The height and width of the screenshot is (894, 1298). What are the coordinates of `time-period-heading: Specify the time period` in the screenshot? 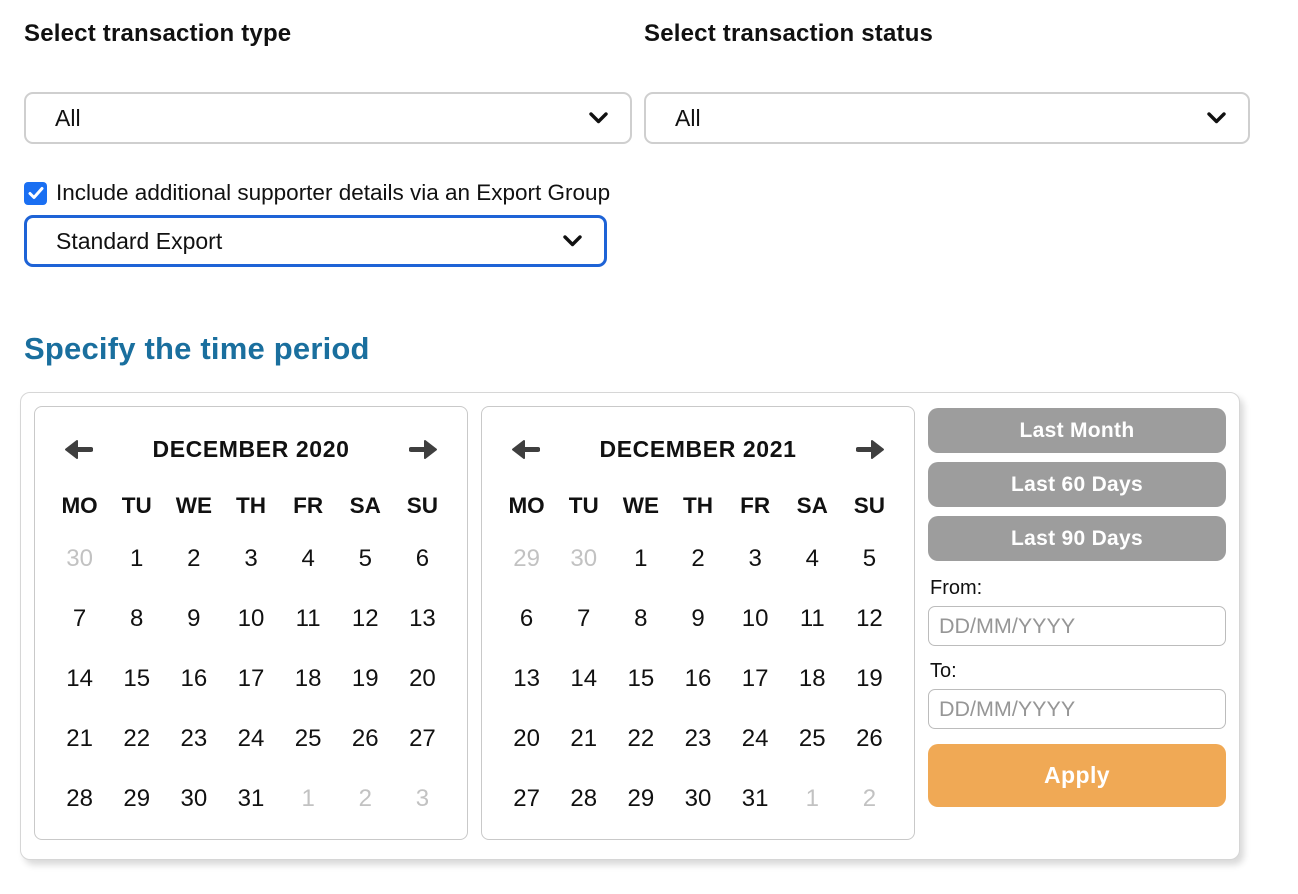 It's located at (197, 348).